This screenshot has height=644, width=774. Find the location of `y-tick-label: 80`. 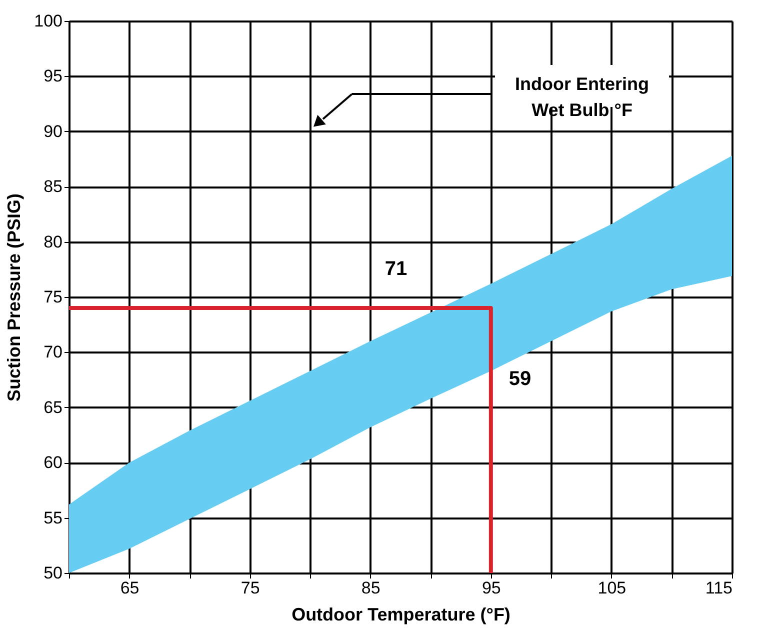

y-tick-label: 80 is located at coordinates (53, 242).